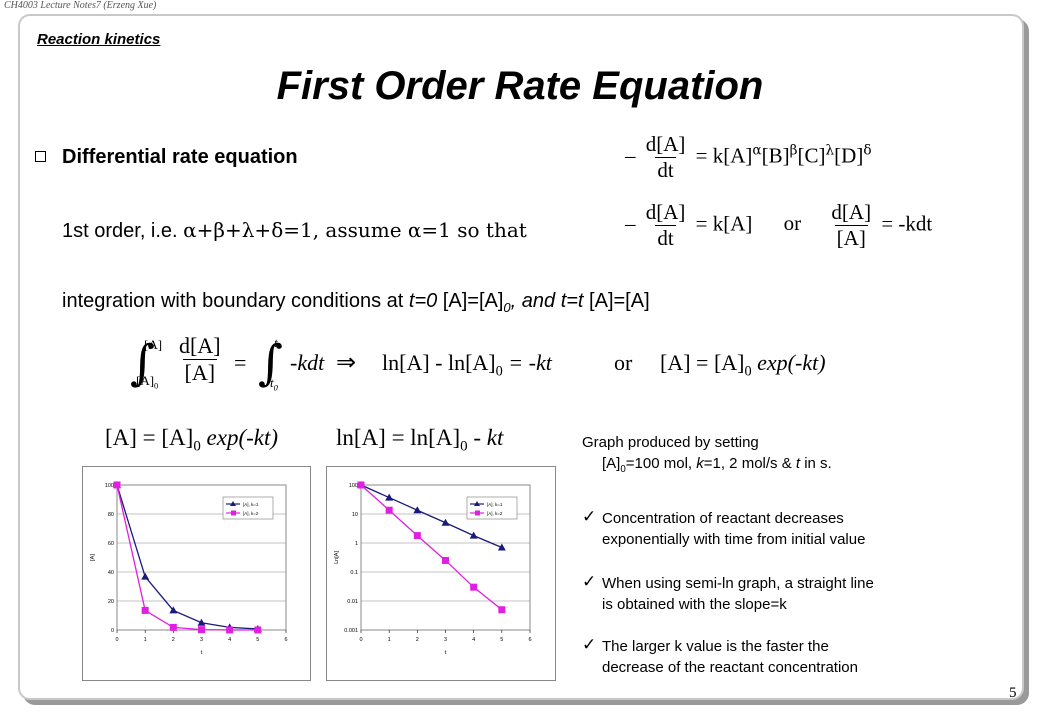 The width and height of the screenshot is (1040, 720). I want to click on t-upper: t, so click(276, 342).